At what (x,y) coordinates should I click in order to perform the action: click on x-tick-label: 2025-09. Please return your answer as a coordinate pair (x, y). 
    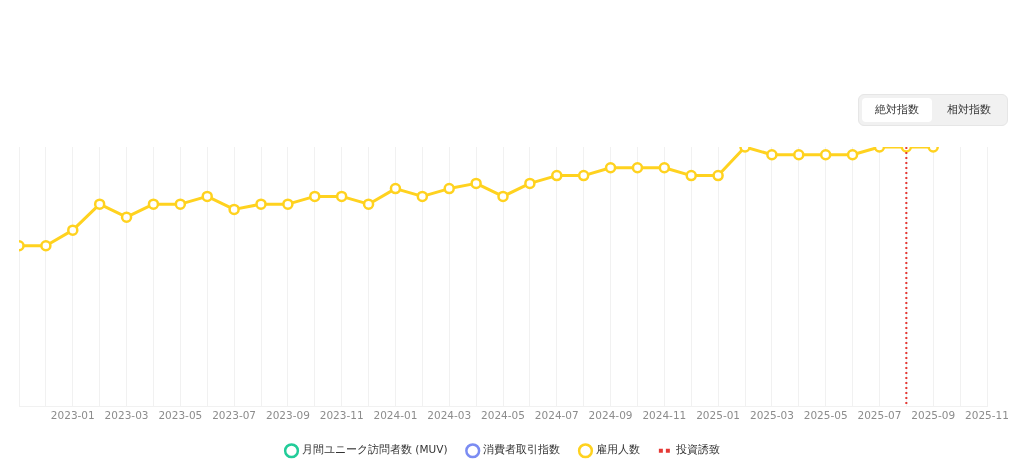
    Looking at the image, I should click on (933, 414).